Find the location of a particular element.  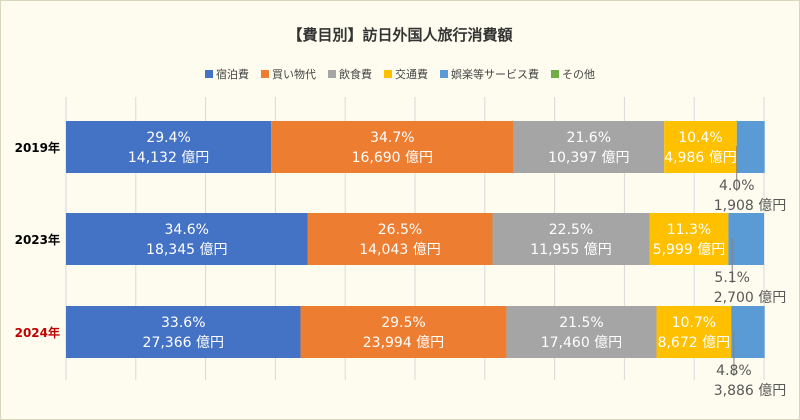

data-label-percent: 26.5% is located at coordinates (400, 230).